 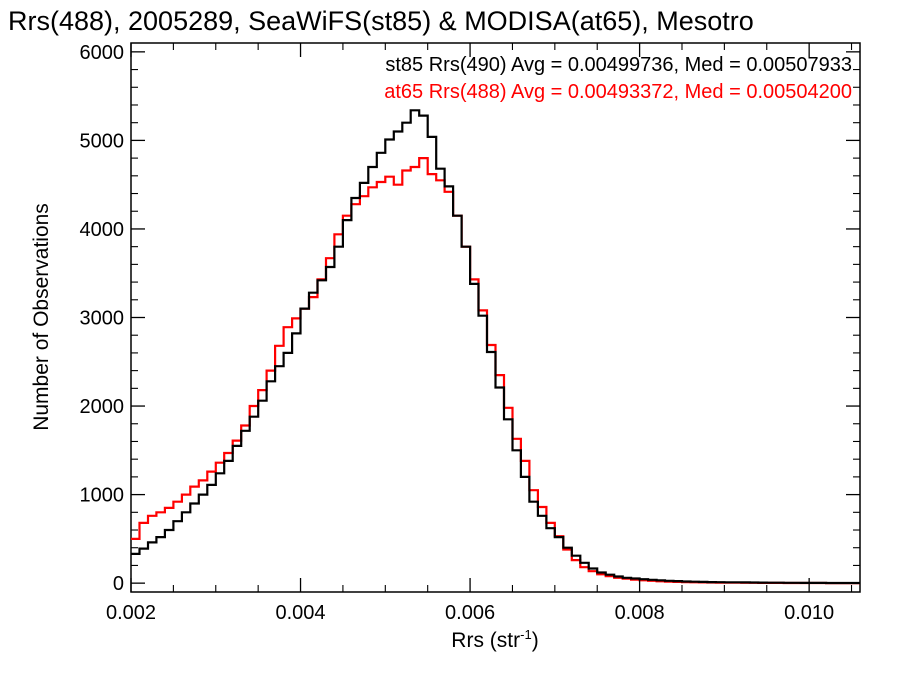 I want to click on y-axis-label: Number of Observations, so click(x=41, y=317).